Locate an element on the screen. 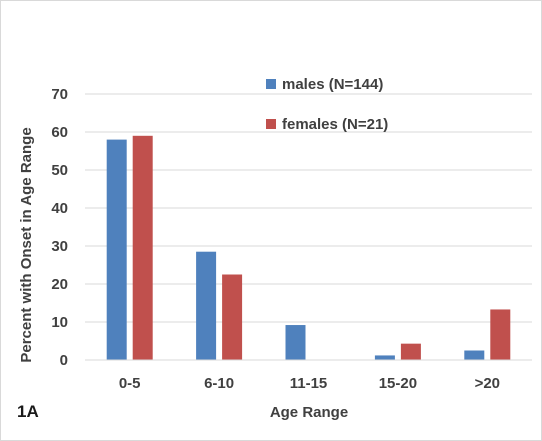 The image size is (542, 441). legend-label-females: females (N=21) is located at coordinates (335, 124).